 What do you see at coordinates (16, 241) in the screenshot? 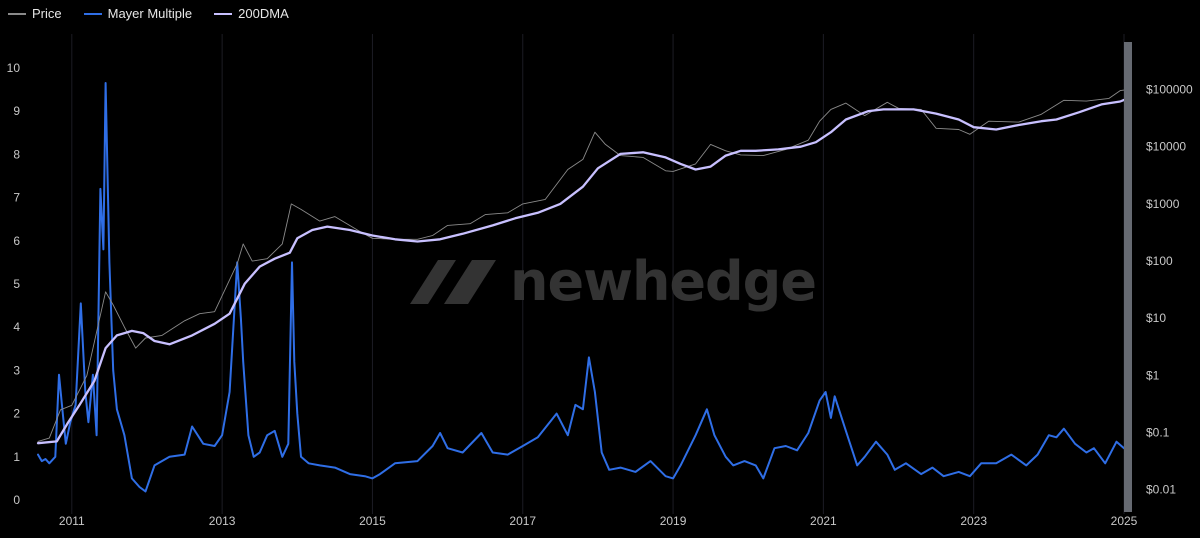
I see `left-tick-6: 6` at bounding box center [16, 241].